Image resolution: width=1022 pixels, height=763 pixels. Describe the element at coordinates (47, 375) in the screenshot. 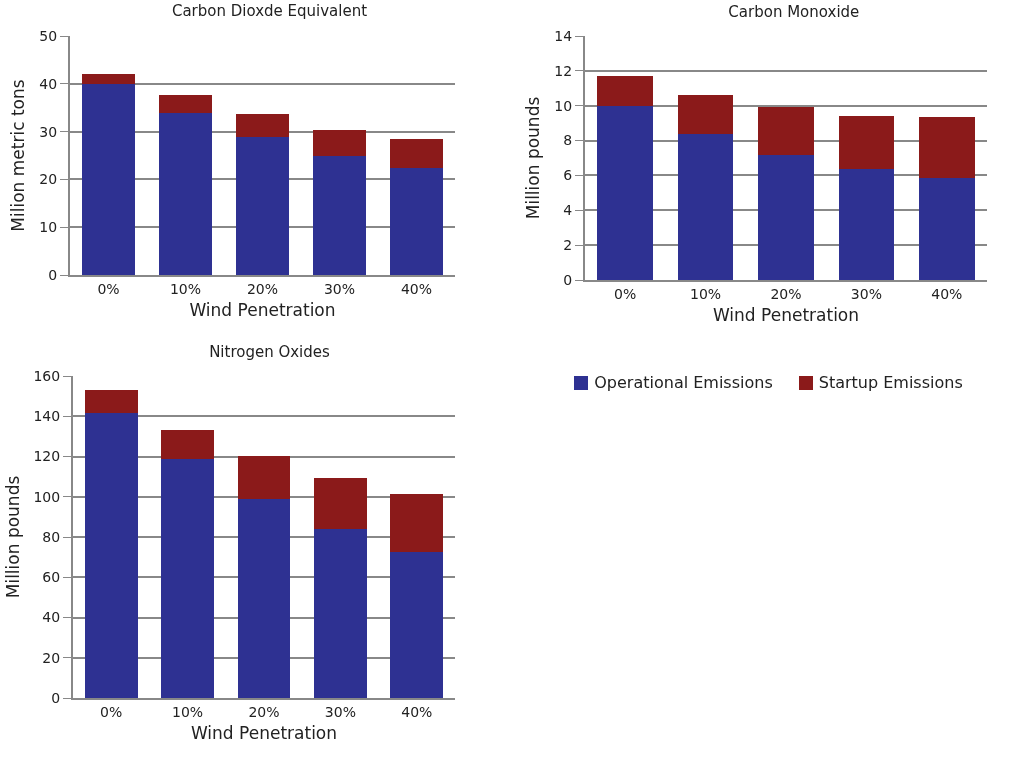

I see `y-tick-label: 160` at that location.